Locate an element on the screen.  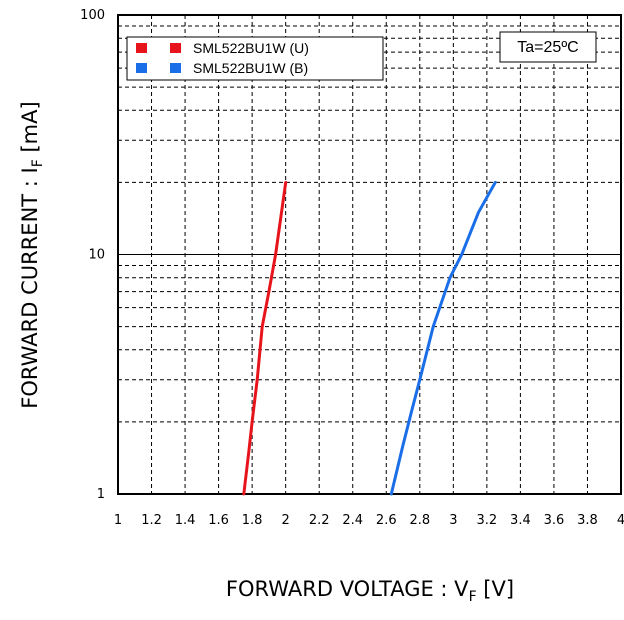
ta-note: Ta=25ºC is located at coordinates (548, 47).